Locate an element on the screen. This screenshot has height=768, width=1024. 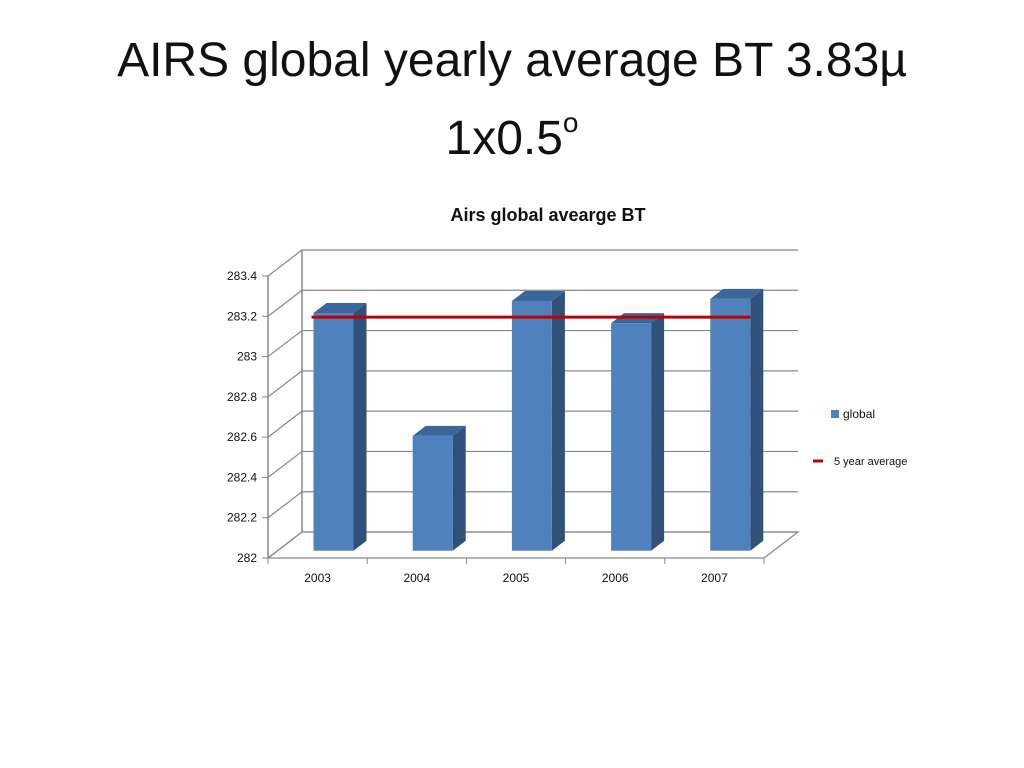
slide-title-line-1: AIRS global yearly average BT 3.83µ is located at coordinates (512, 60).